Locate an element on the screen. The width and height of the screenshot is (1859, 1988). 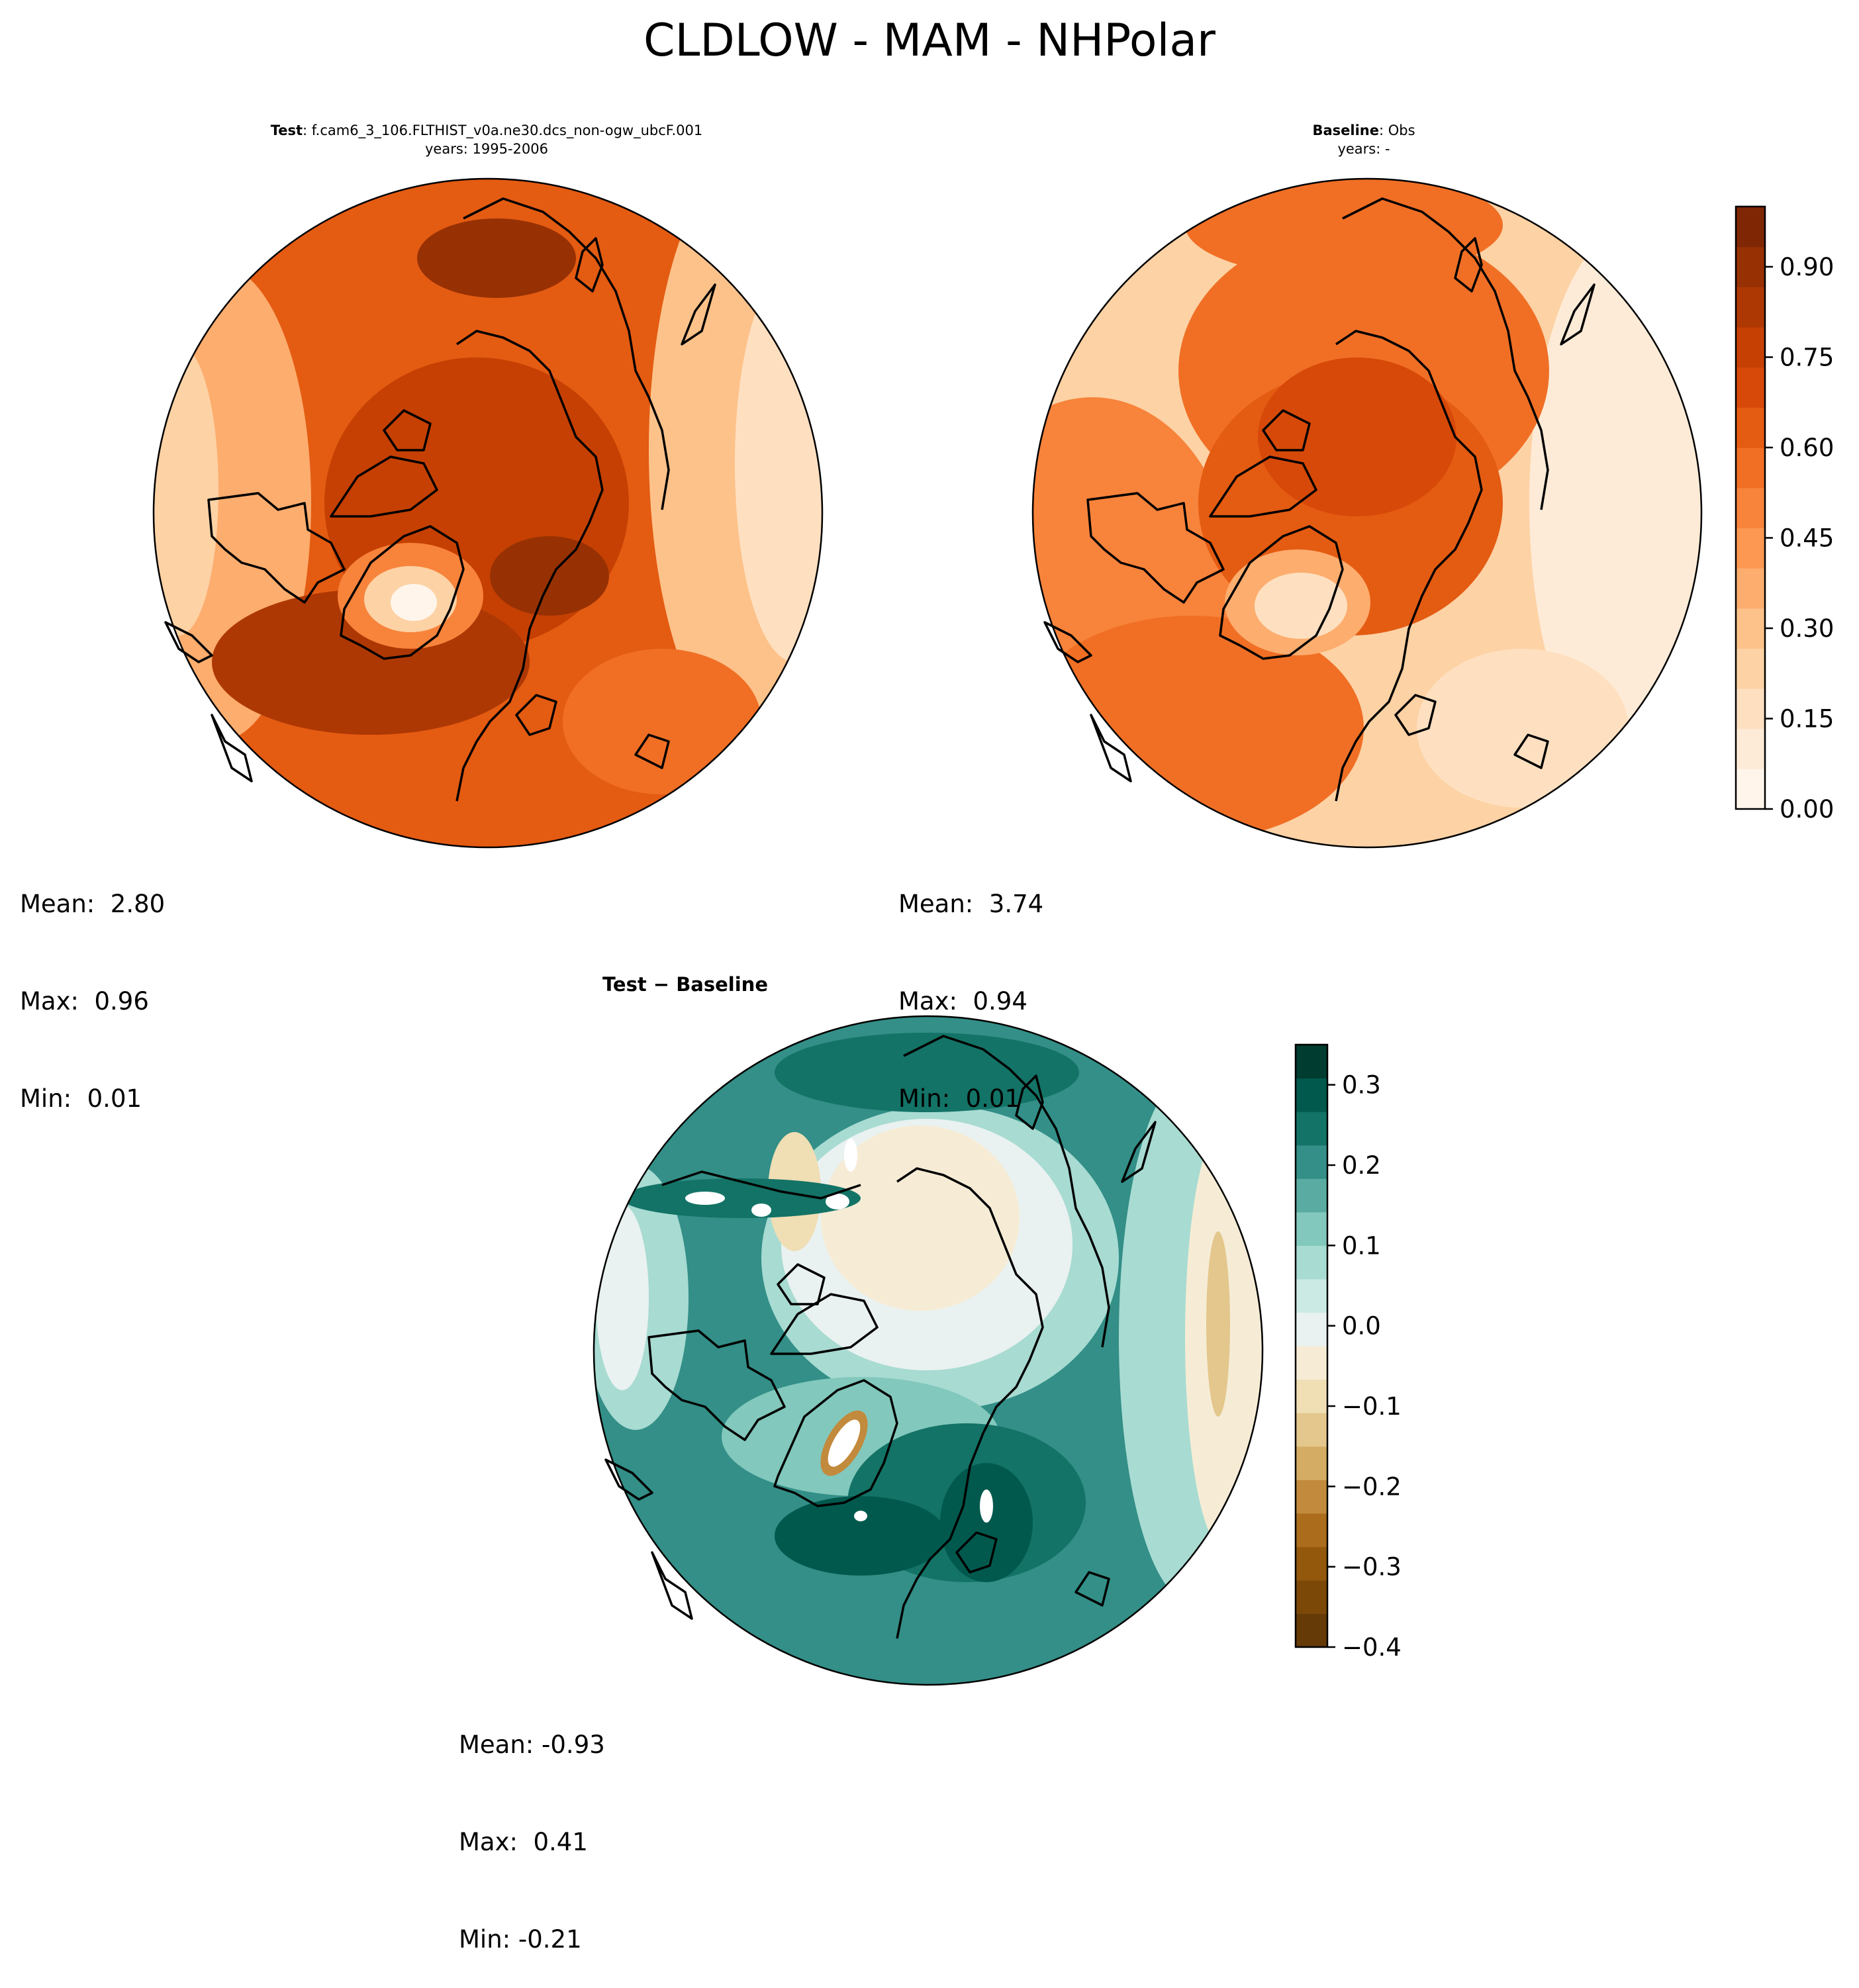
diff-colorbar: −0.4 −0.3 −0.2 −0.1 0.0 0.1 0.2 0.3 is located at coordinates (1348, 1352).